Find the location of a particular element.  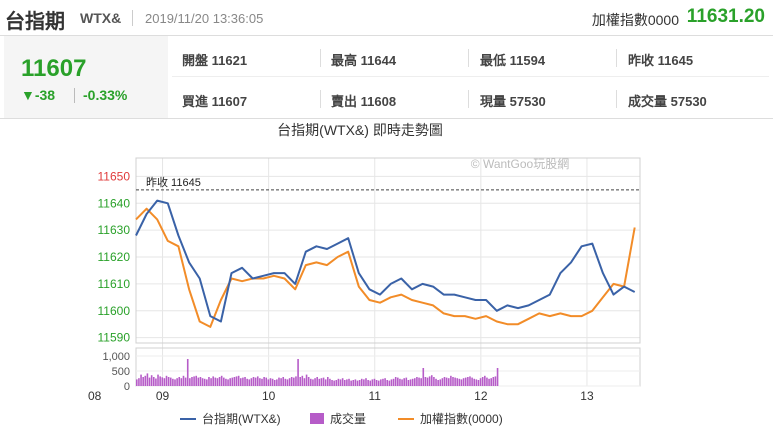

high-label: 最高 is located at coordinates (344, 60).